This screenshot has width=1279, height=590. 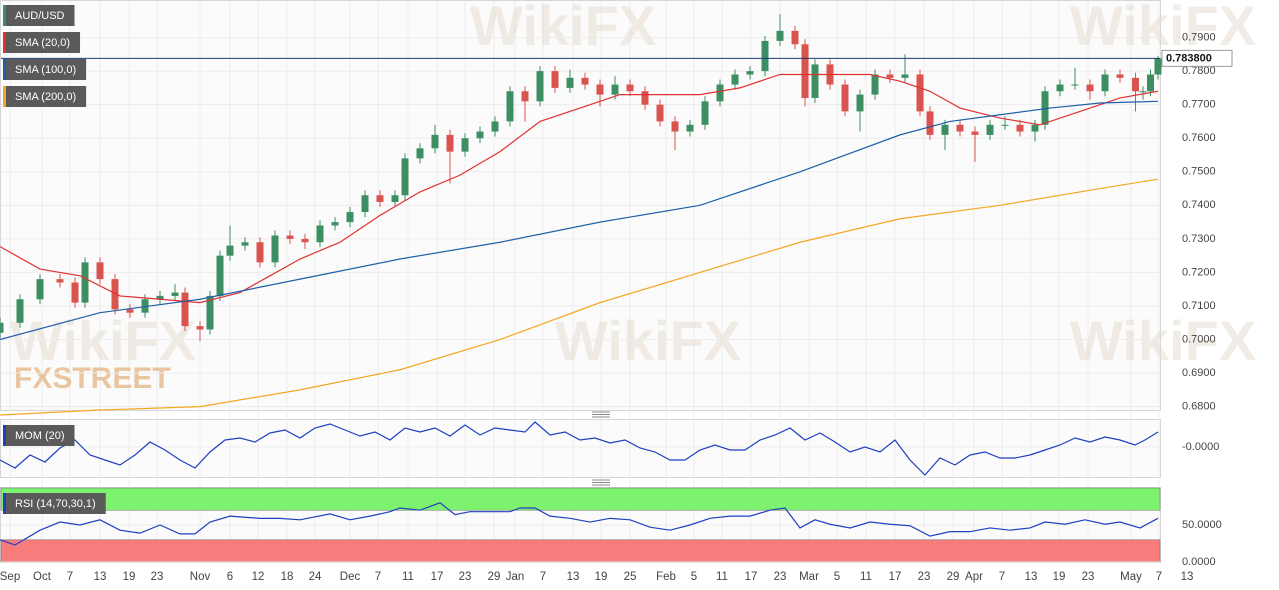 What do you see at coordinates (42, 577) in the screenshot?
I see `x-tick-label: Oct` at bounding box center [42, 577].